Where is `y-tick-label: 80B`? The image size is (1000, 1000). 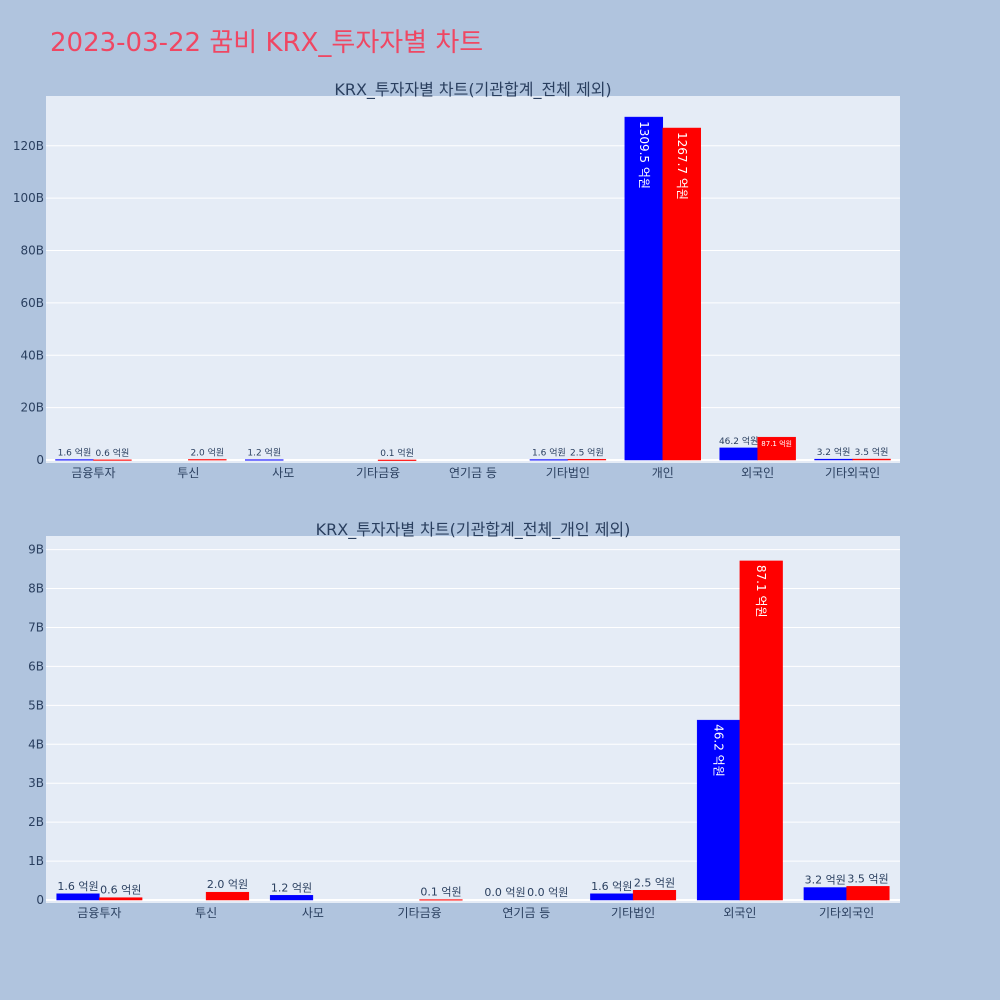 y-tick-label: 80B is located at coordinates (32, 251).